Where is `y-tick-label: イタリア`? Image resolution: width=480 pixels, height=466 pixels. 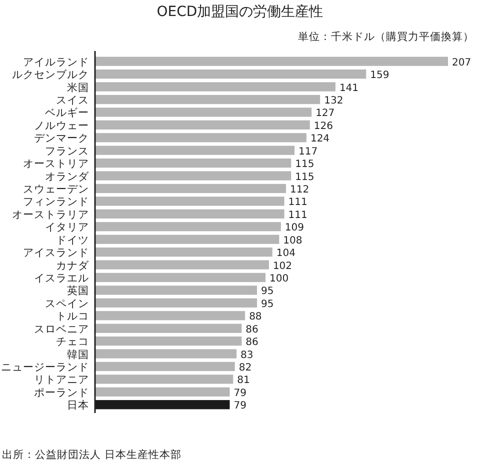 y-tick-label: イタリア is located at coordinates (67, 228).